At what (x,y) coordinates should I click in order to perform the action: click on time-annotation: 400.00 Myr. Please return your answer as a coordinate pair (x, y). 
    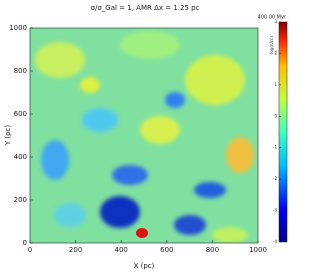
    Looking at the image, I should click on (272, 18).